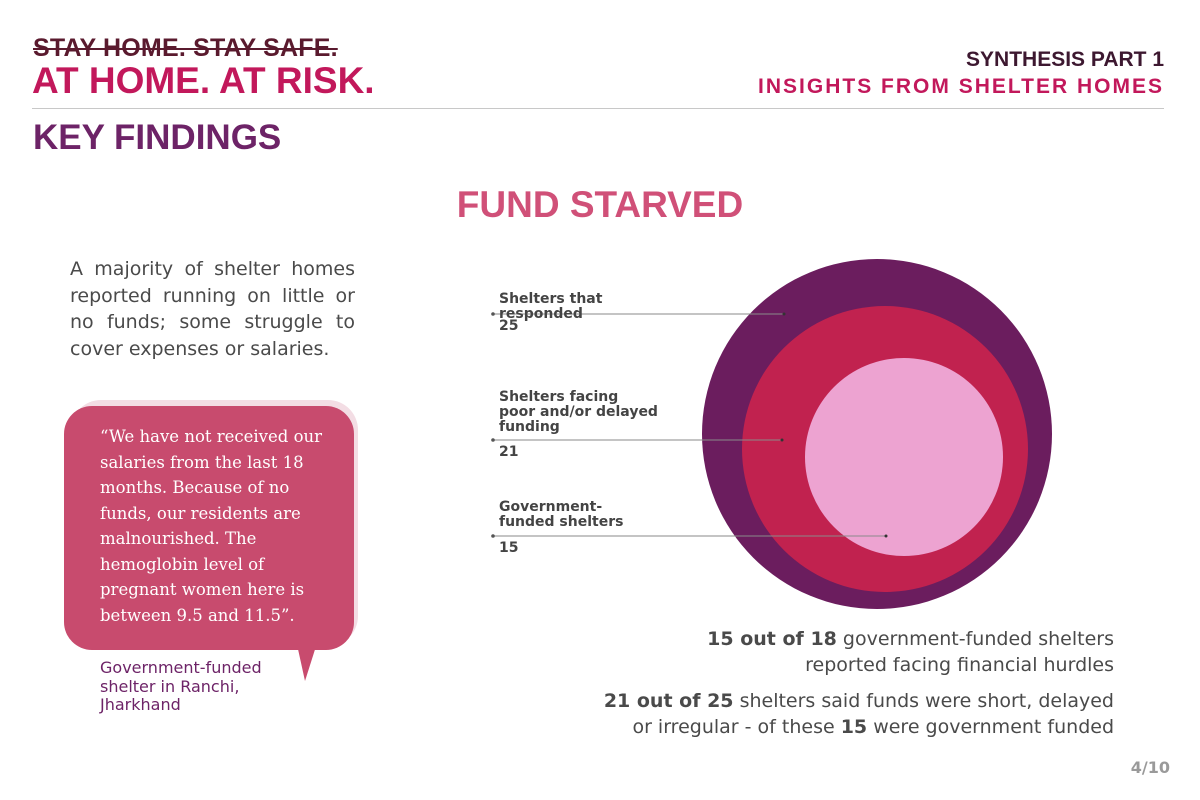 The image size is (1200, 800). Describe the element at coordinates (784, 314) in the screenshot. I see `leader-end-responded` at that location.